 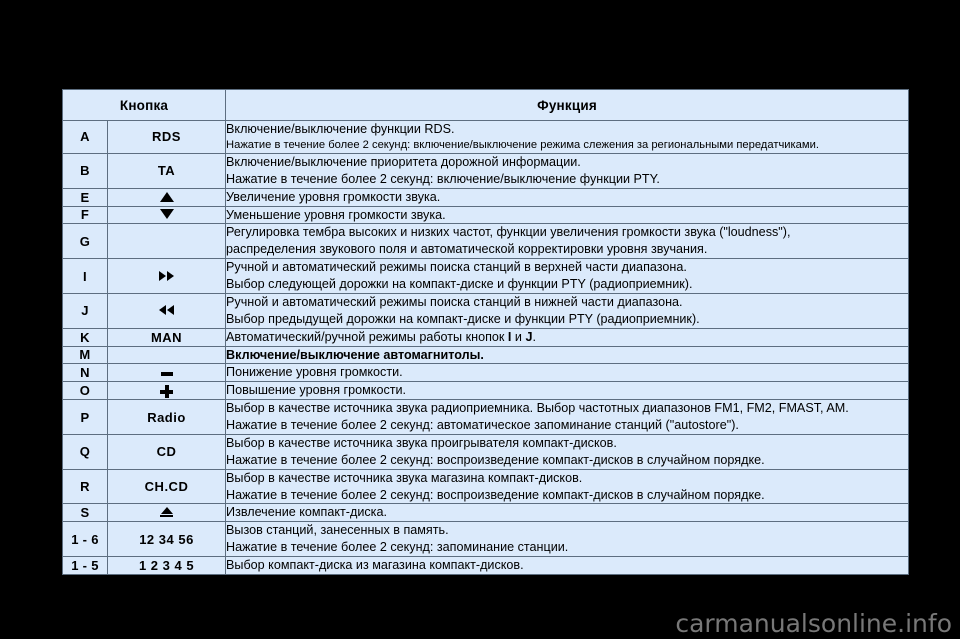 What do you see at coordinates (85, 170) in the screenshot?
I see `row-key-label: B` at bounding box center [85, 170].